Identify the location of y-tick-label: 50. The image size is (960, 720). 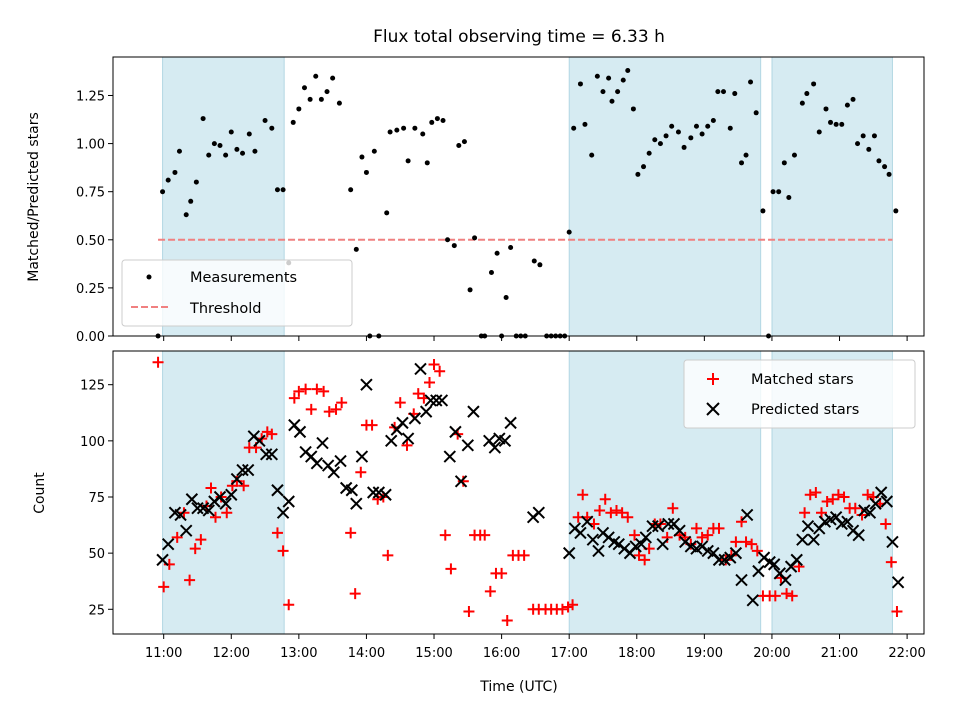
(96, 554).